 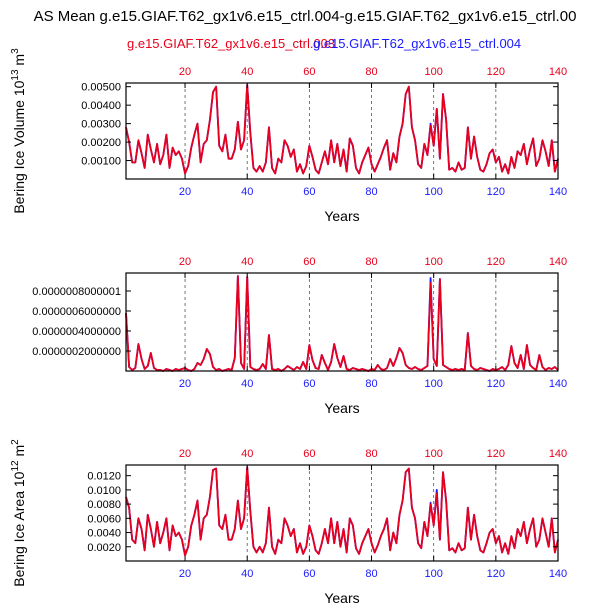 What do you see at coordinates (101, 162) in the screenshot?
I see `y-tick-label: 0.00100` at bounding box center [101, 162].